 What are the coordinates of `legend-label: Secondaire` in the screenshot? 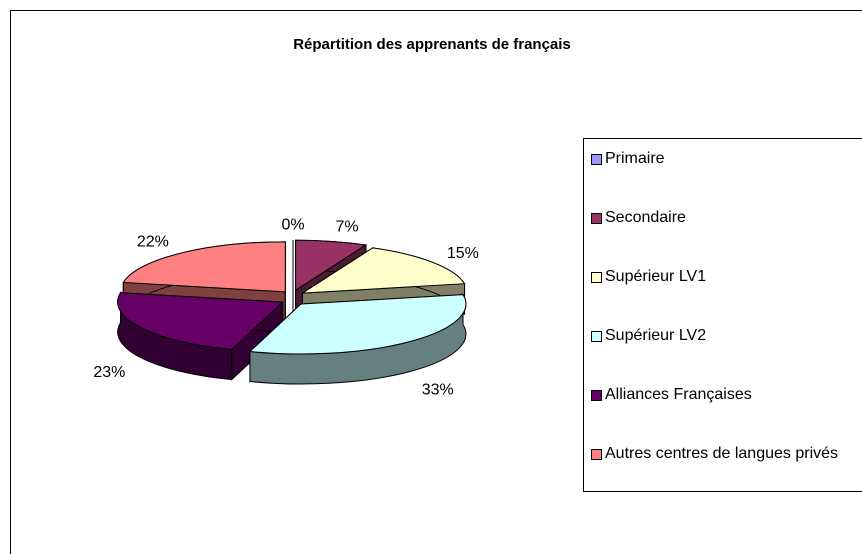 It's located at (645, 217).